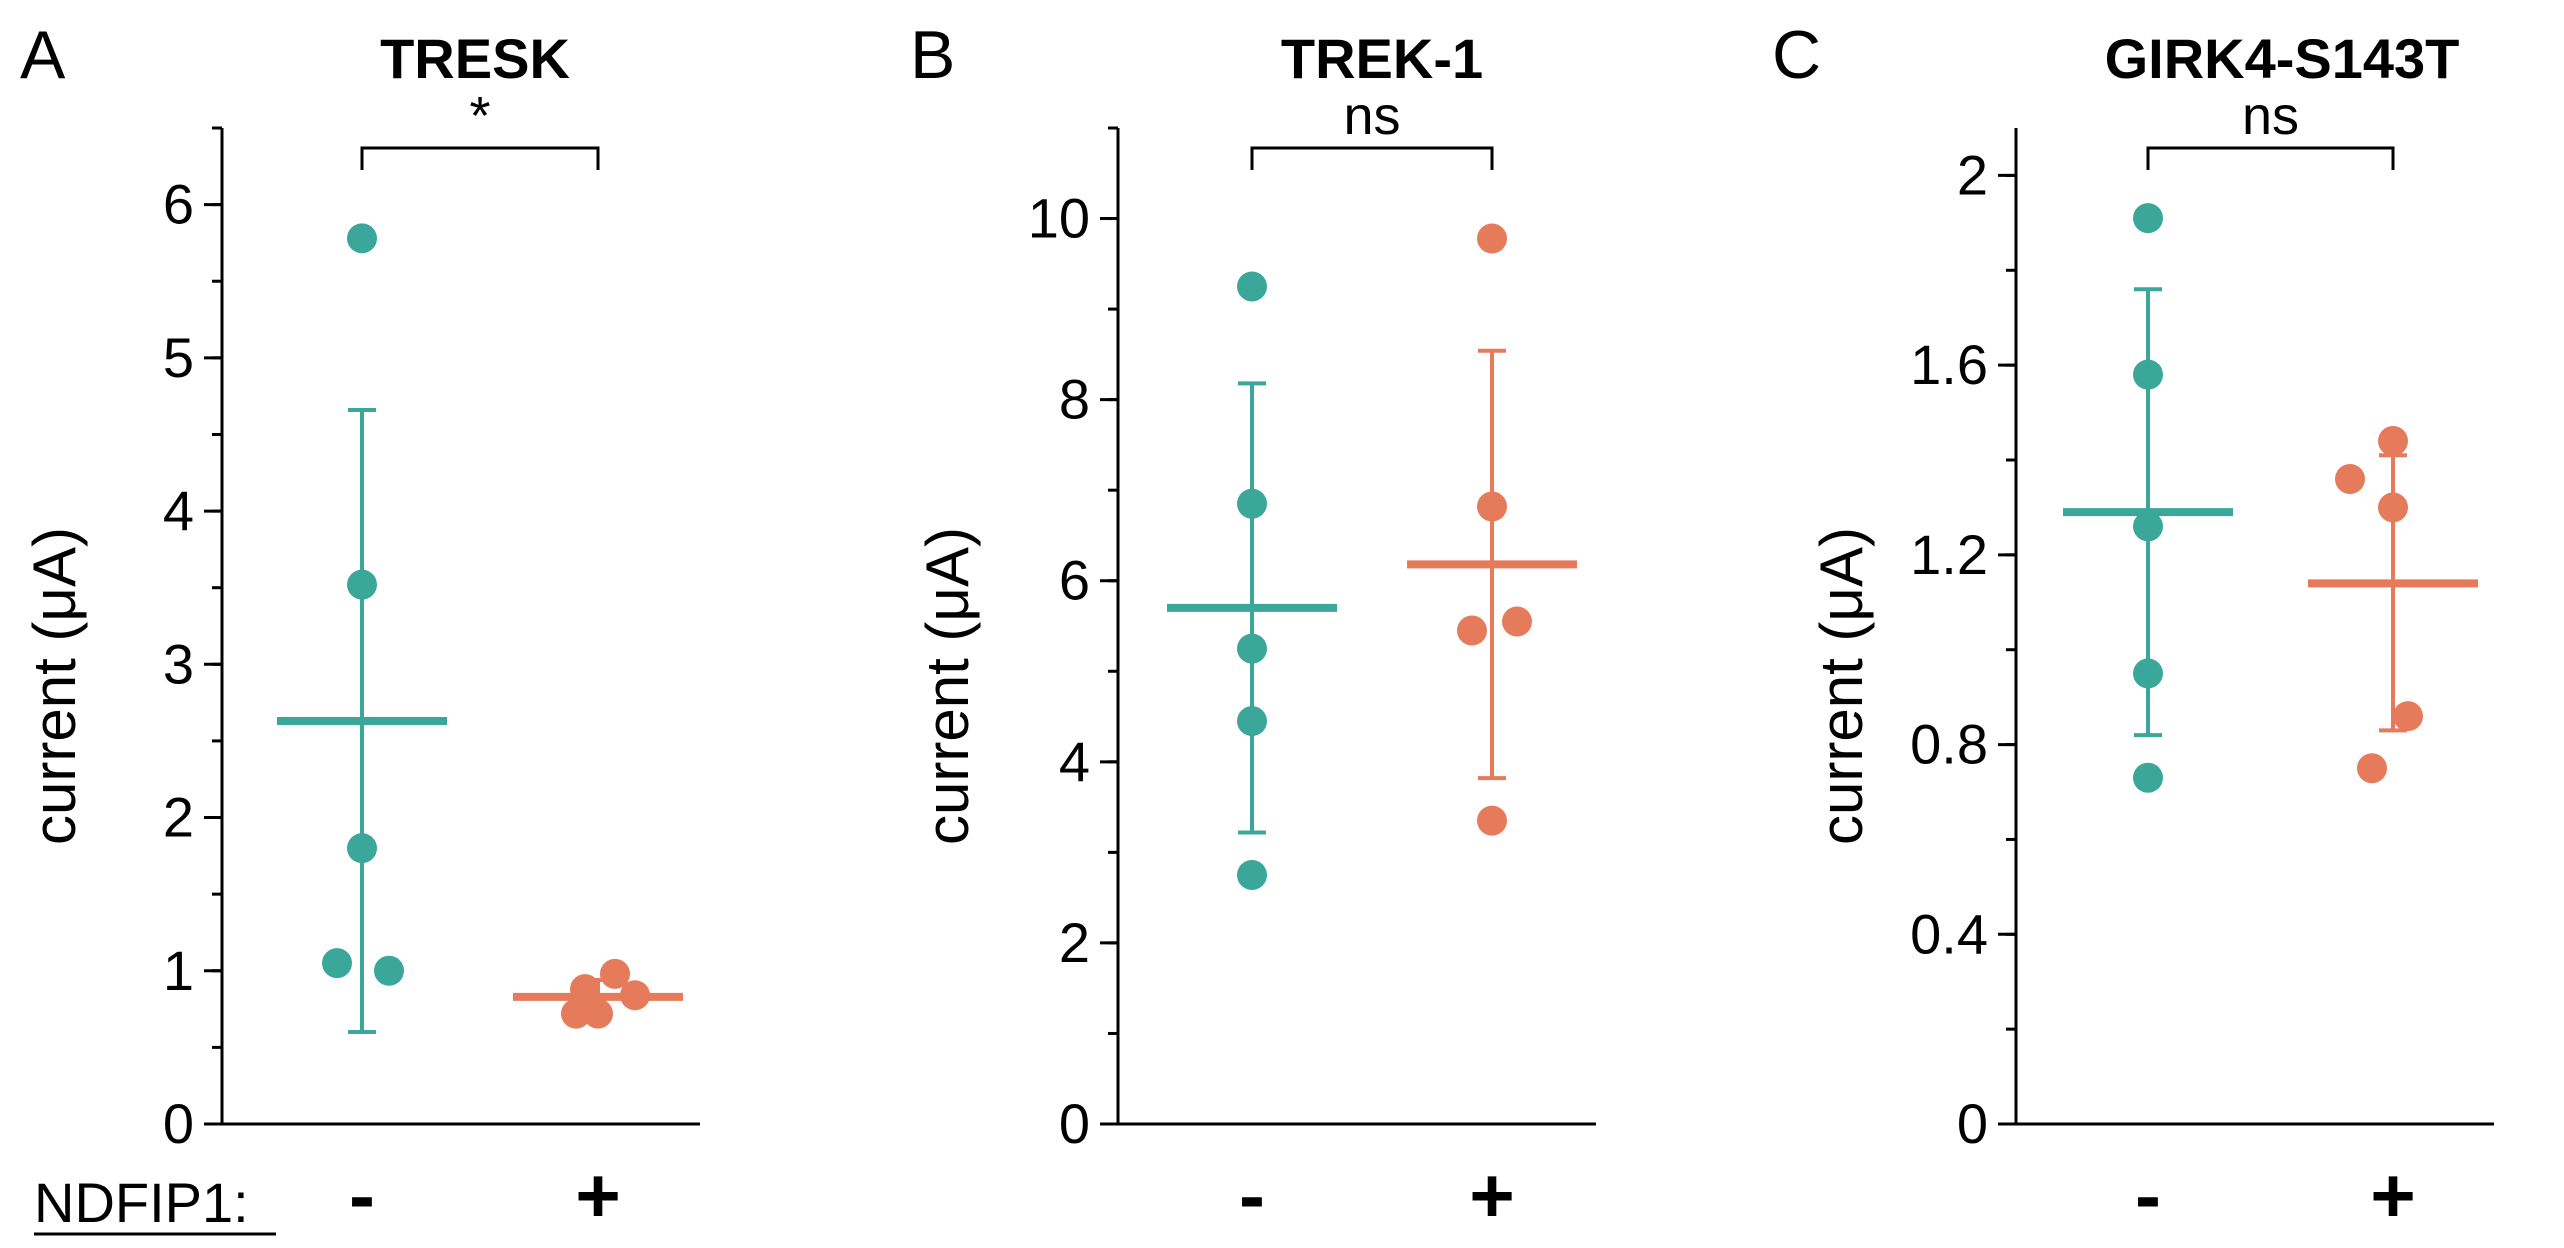 The width and height of the screenshot is (2564, 1248). What do you see at coordinates (1074, 399) in the screenshot?
I see `y-tick-label: 8` at bounding box center [1074, 399].